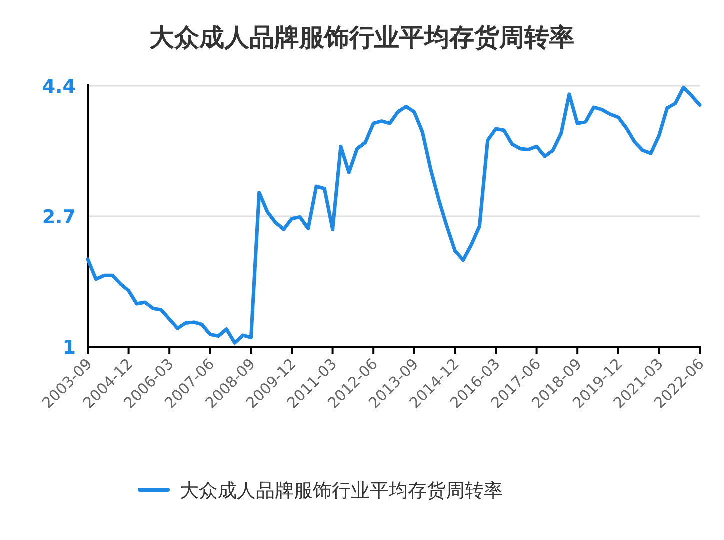 This screenshot has width=724, height=540. I want to click on chart-title: 大众成人品牌服饰行业平均存货周转率, so click(362, 37).